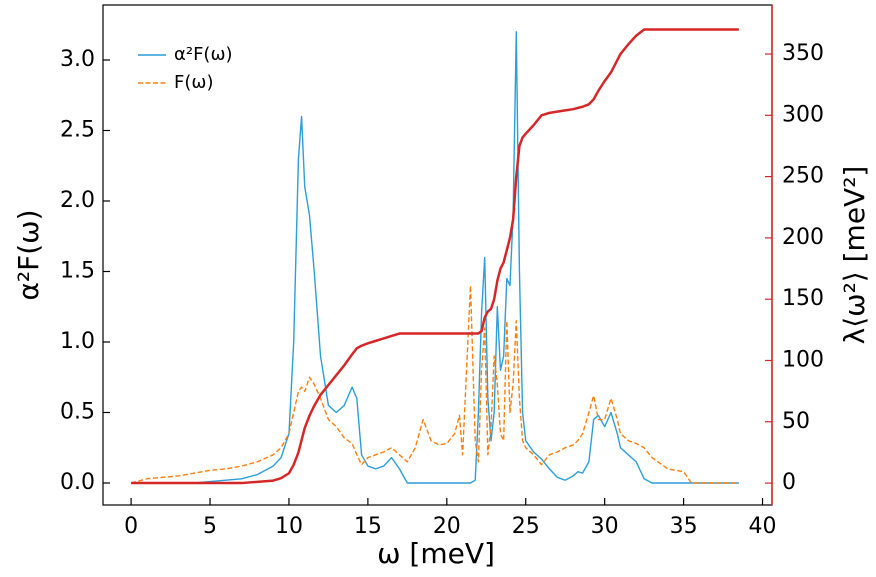 The image size is (876, 577). Describe the element at coordinates (526, 526) in the screenshot. I see `x-tick-label: 25` at that location.